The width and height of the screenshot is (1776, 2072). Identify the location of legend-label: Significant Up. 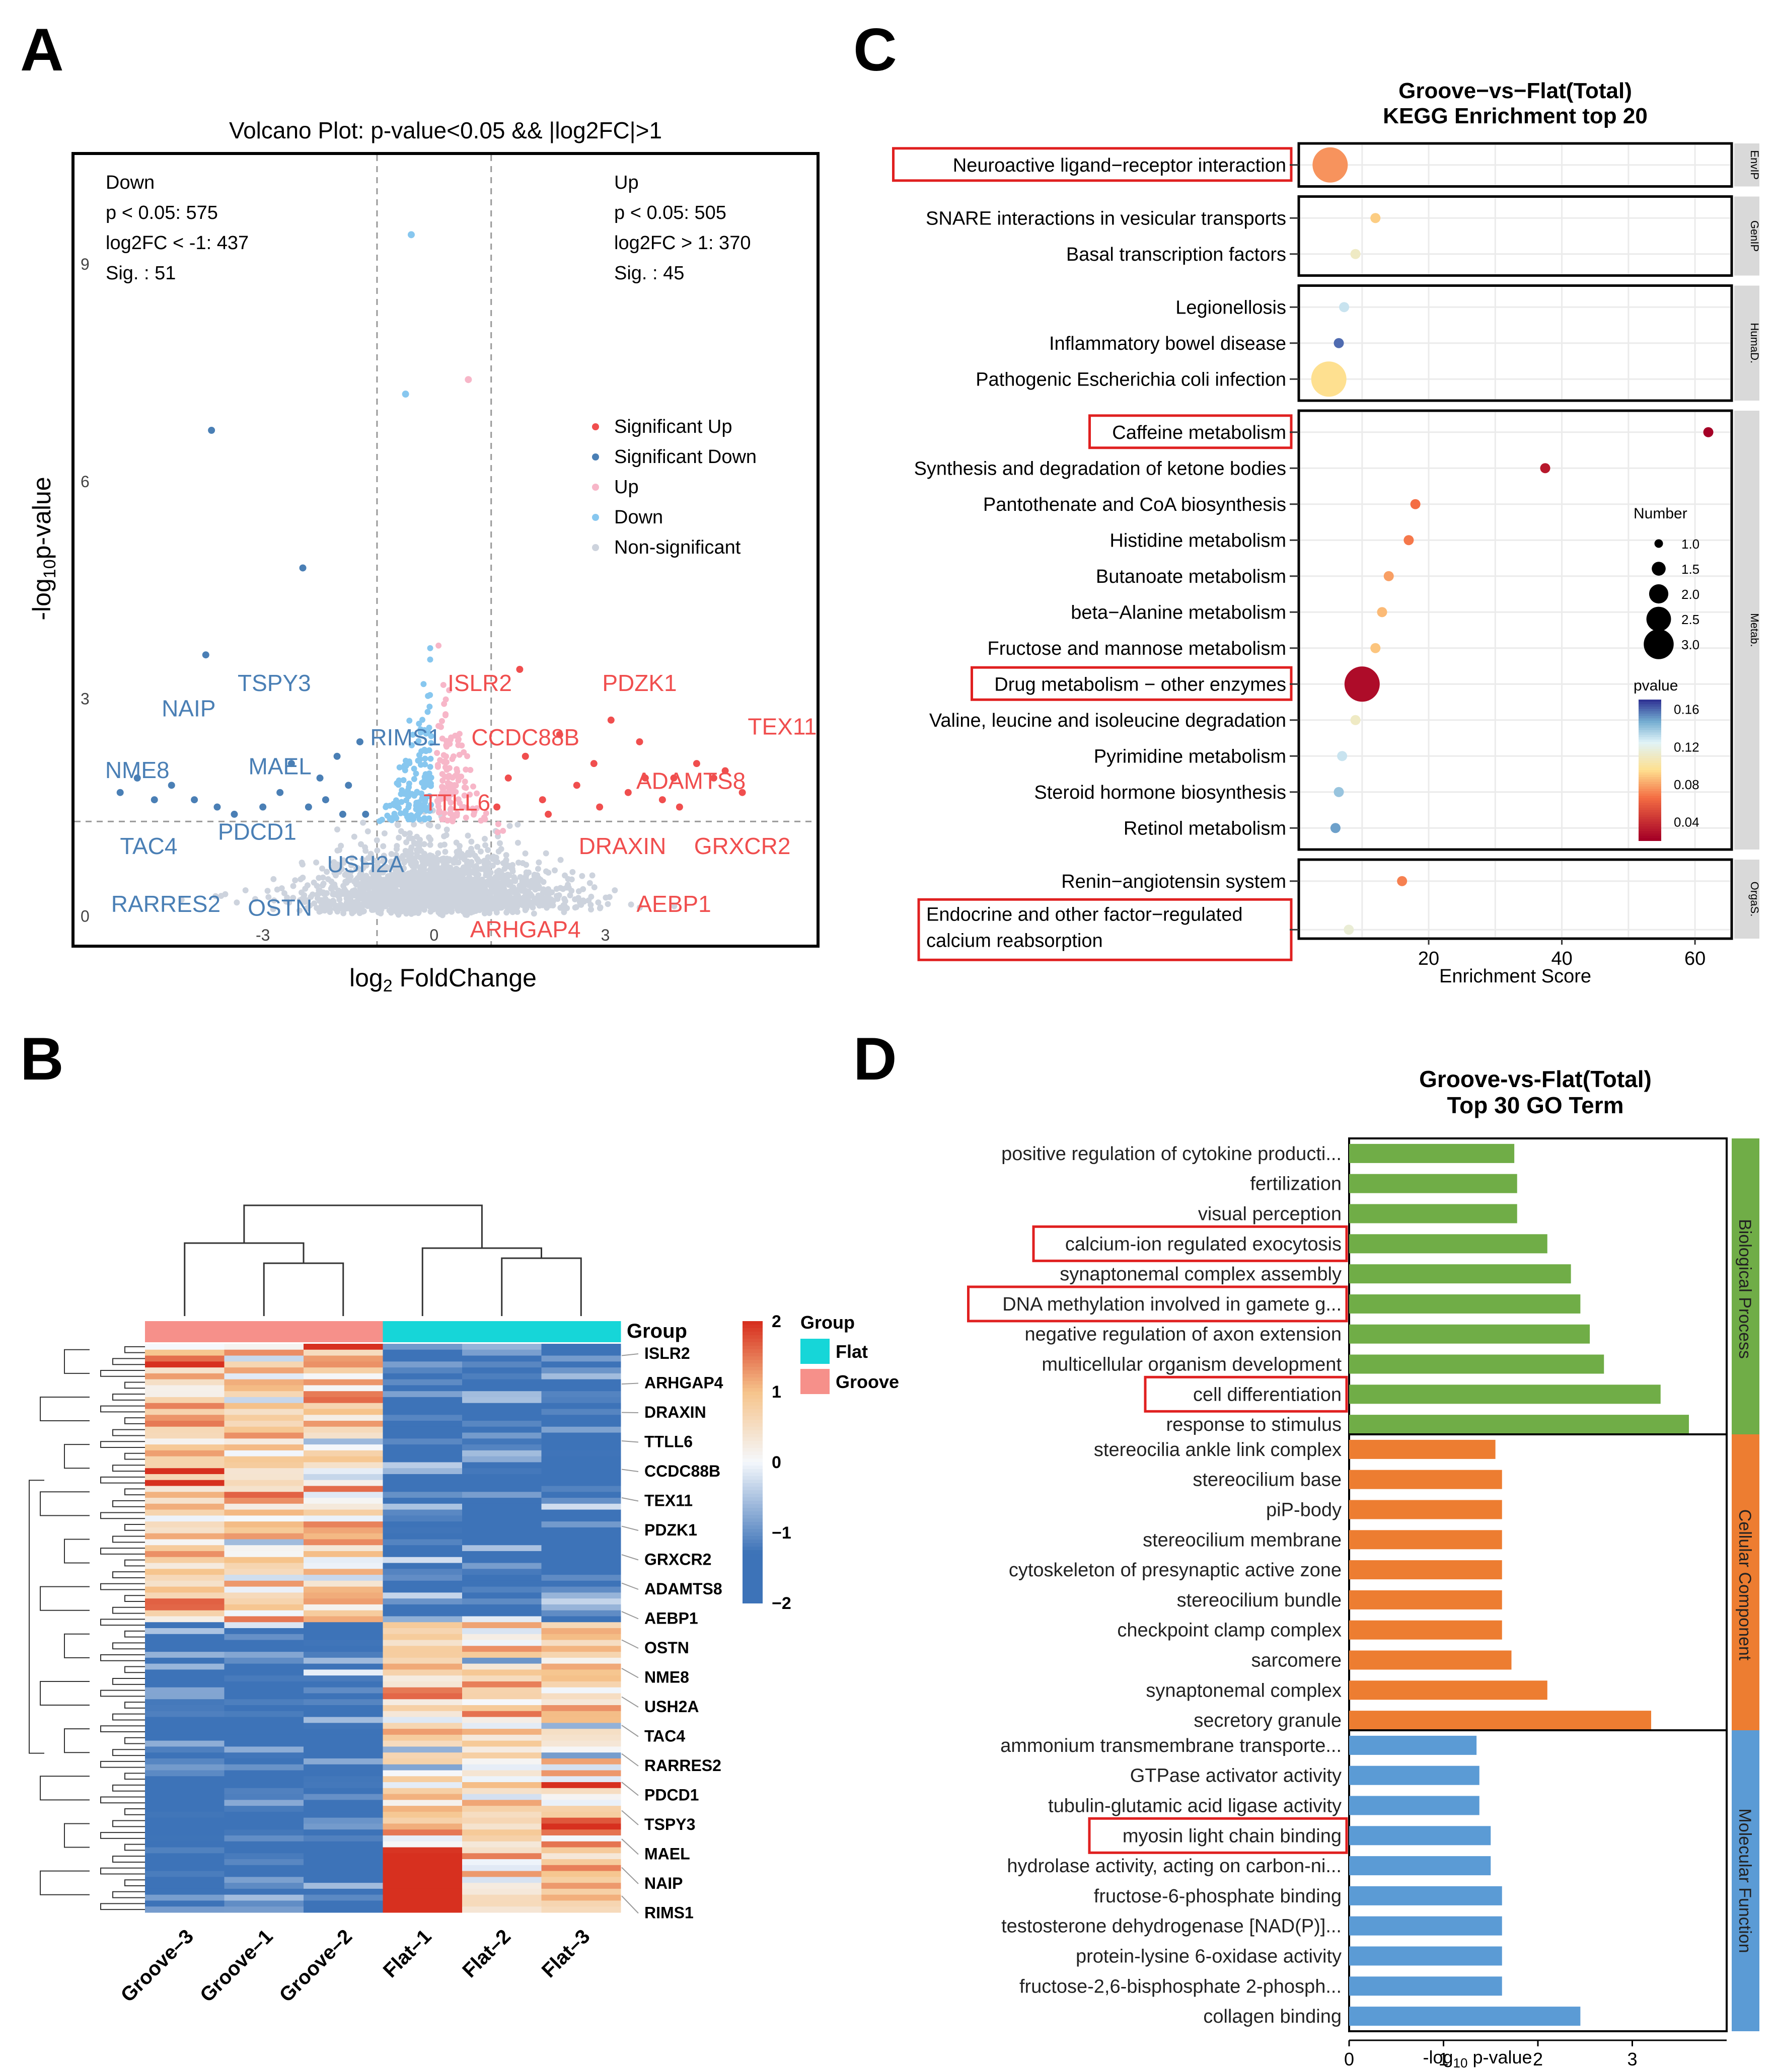
(673, 426).